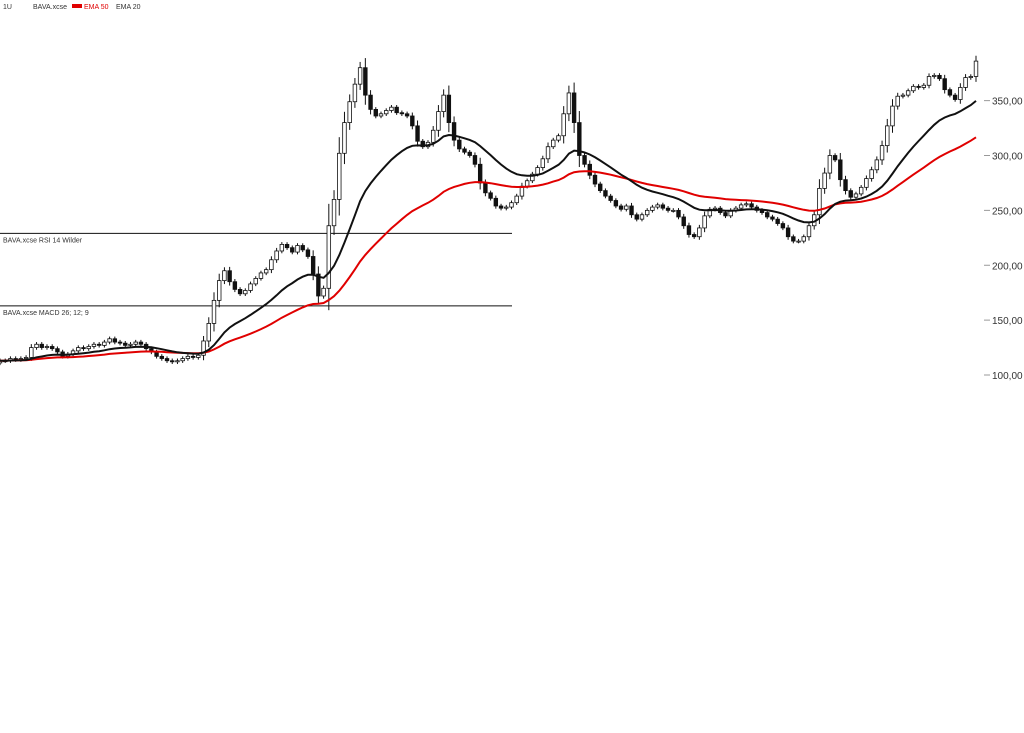 The image size is (1024, 733). Describe the element at coordinates (50, 7) in the screenshot. I see `symbol-label: BAVA.xcse` at that location.